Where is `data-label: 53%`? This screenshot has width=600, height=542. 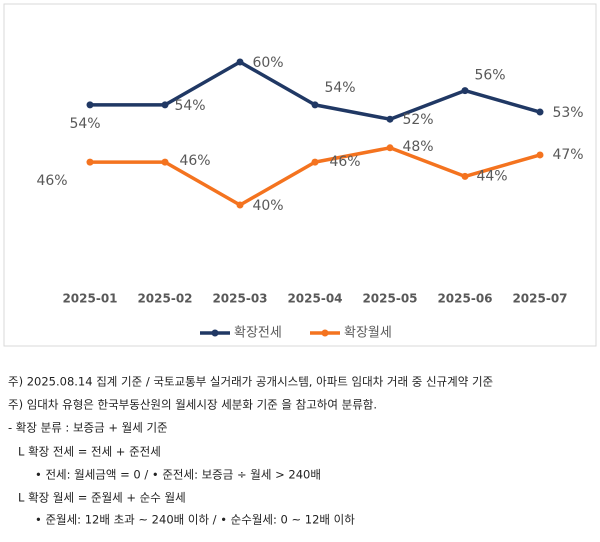
data-label: 53% is located at coordinates (567, 113).